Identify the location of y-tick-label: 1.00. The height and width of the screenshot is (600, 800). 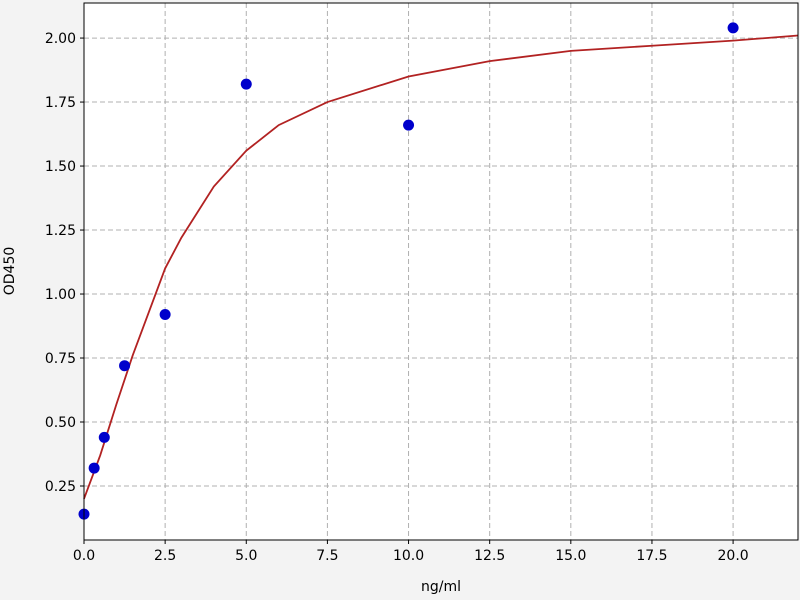
(60, 295).